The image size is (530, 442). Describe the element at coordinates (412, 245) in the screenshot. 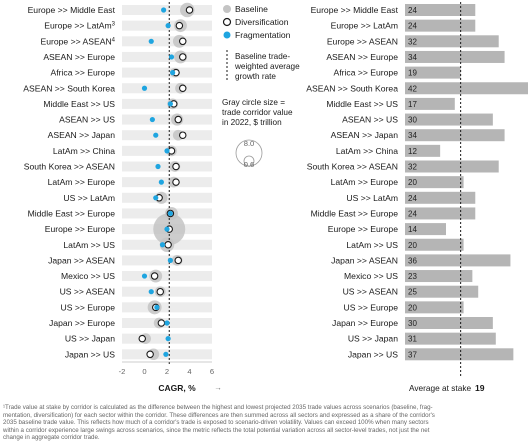

I see `bar-value-latam-us: 20` at that location.